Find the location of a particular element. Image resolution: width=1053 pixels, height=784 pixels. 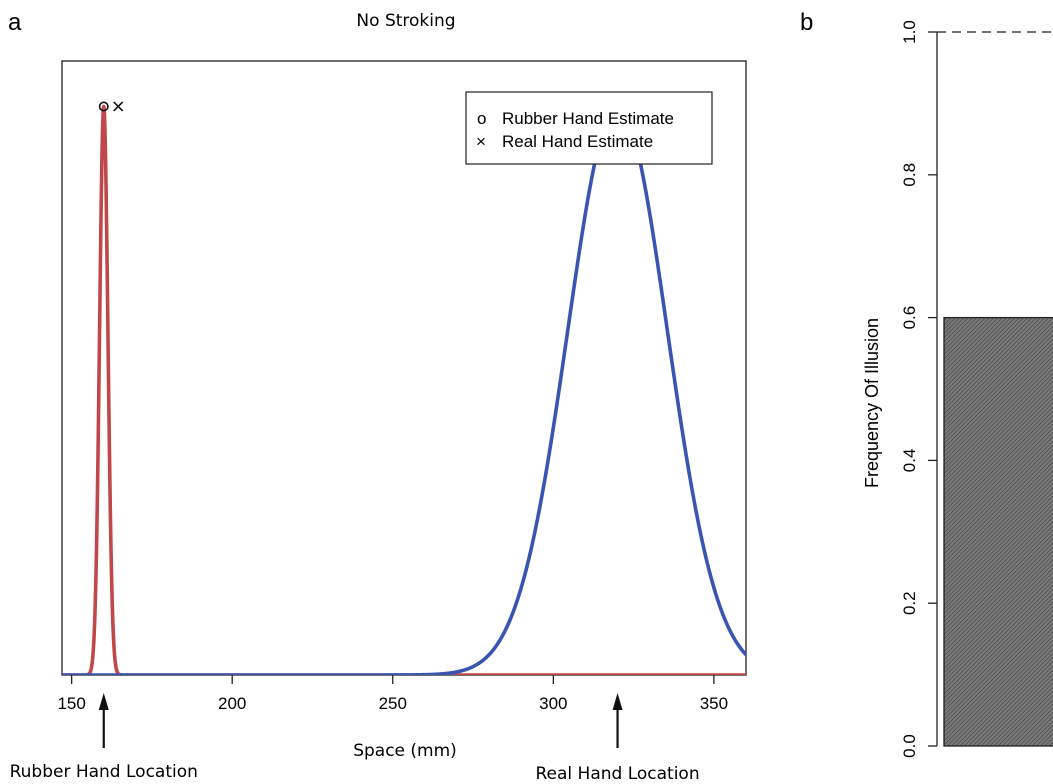

x-tick-label-2: 250 is located at coordinates (393, 703).